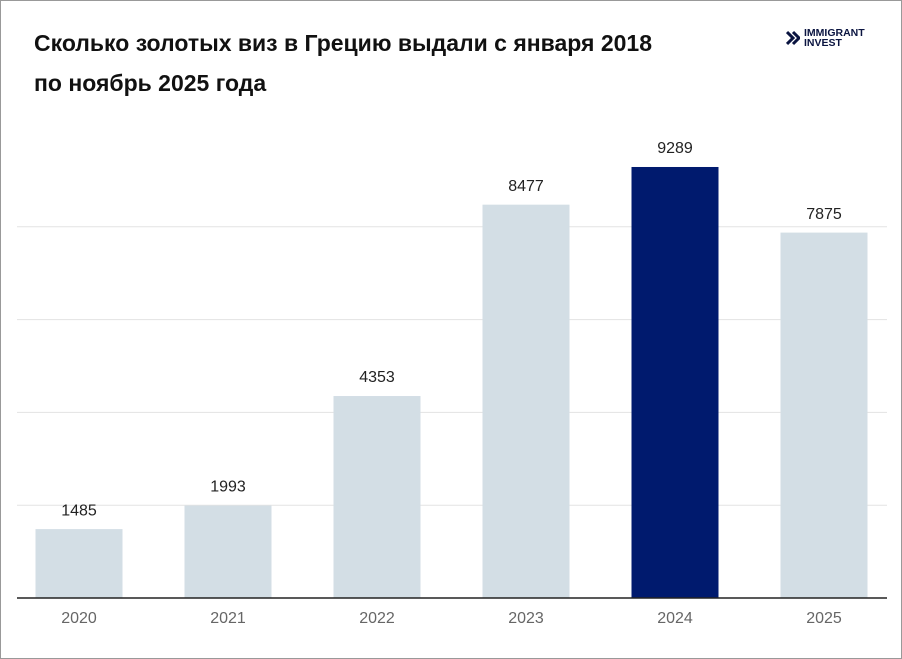  What do you see at coordinates (834, 38) in the screenshot?
I see `logo-text: IMMIGRANT INVEST` at bounding box center [834, 38].